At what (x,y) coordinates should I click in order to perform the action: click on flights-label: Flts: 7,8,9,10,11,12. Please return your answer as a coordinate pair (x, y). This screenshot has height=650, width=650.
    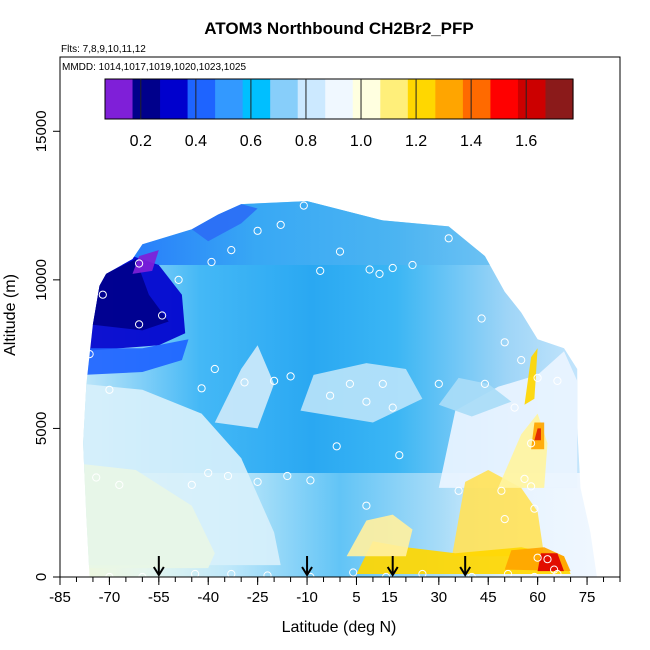
    Looking at the image, I should click on (103, 49).